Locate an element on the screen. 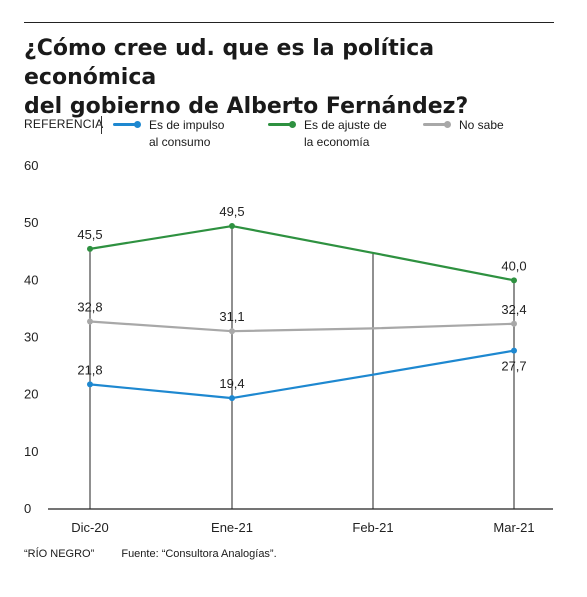 The image size is (587, 597). y-tick-label: 50 is located at coordinates (31, 222).